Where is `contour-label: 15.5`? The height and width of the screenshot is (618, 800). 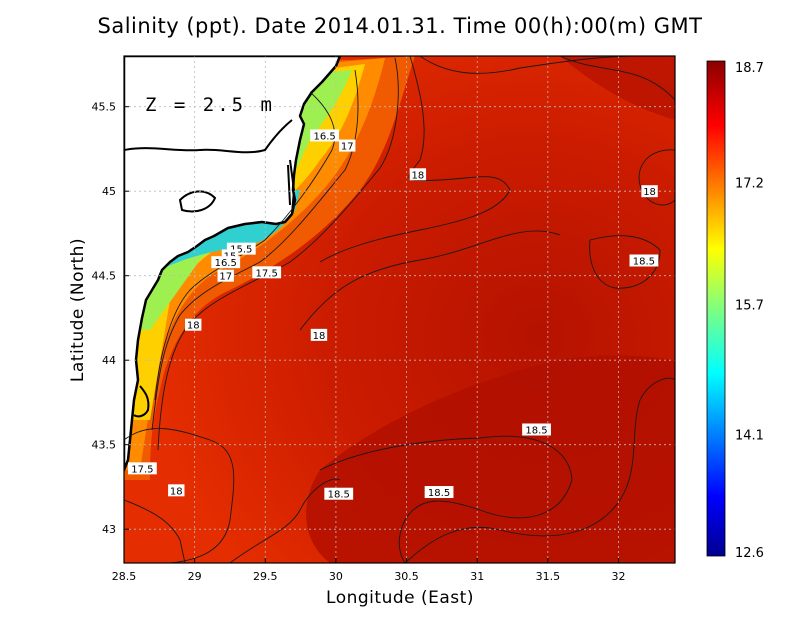
contour-label: 15.5 is located at coordinates (241, 250).